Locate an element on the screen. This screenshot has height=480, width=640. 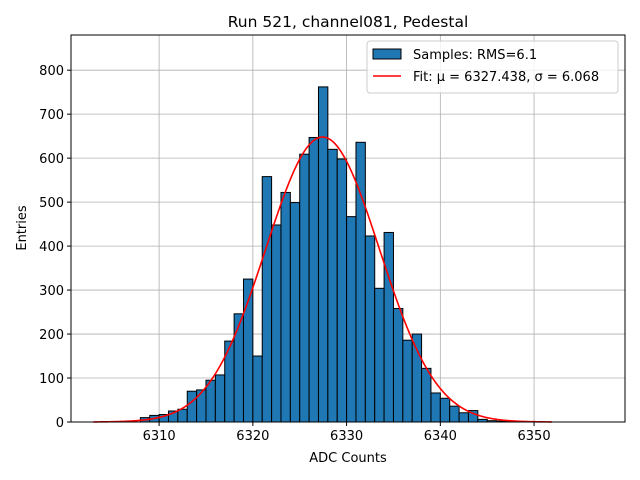
legend-box is located at coordinates (492, 67).